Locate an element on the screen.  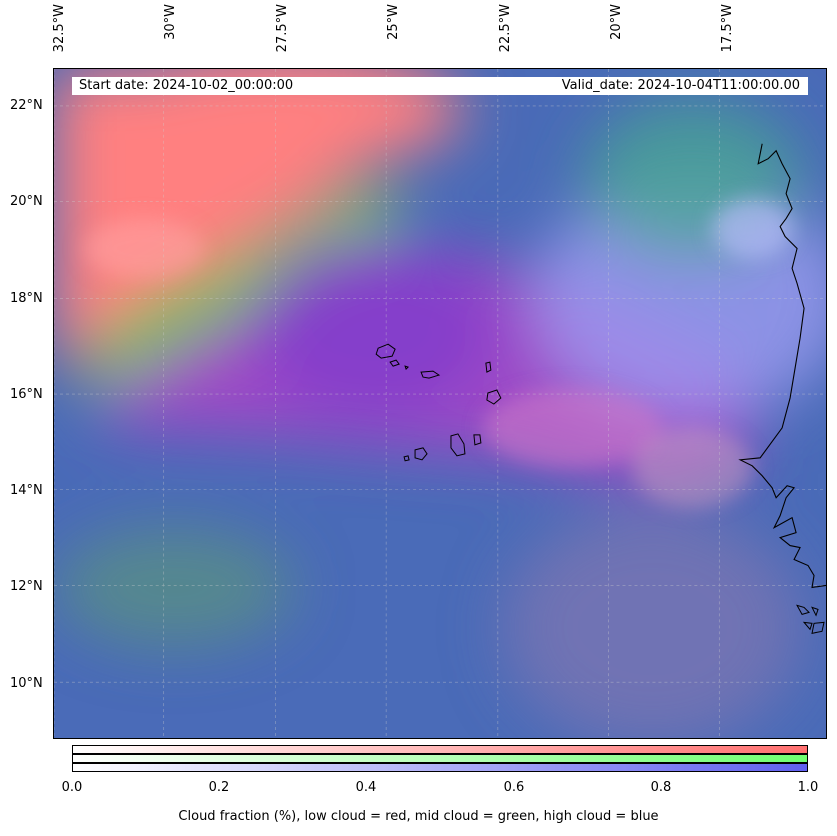
valid-date: Valid_date: 2024-10-04T11:00:00.00 is located at coordinates (680, 85).